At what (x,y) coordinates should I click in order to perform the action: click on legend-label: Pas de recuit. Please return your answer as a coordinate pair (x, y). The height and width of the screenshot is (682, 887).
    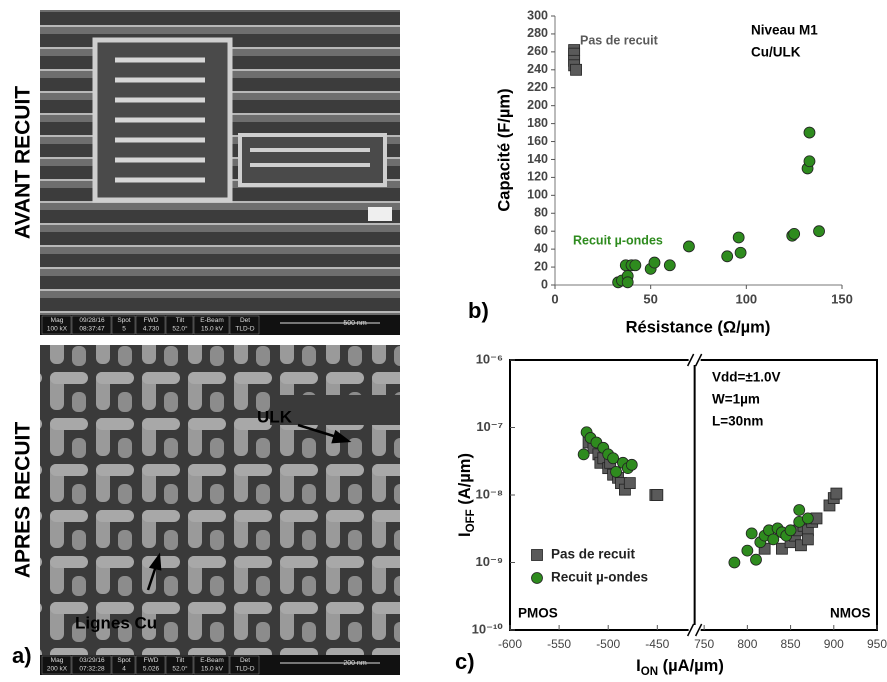
    Looking at the image, I should click on (593, 554).